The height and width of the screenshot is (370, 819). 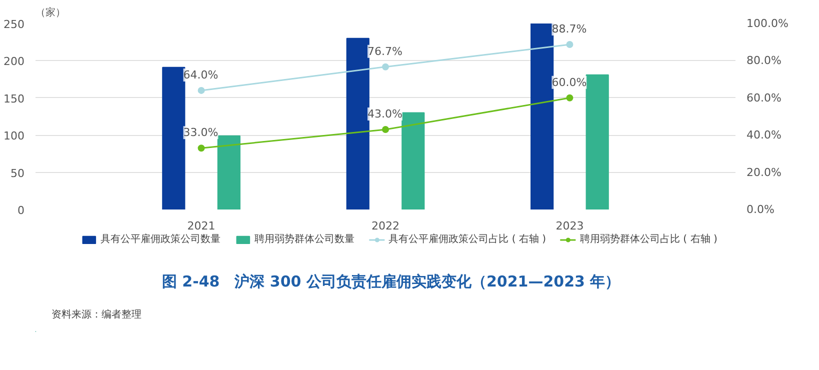 What do you see at coordinates (570, 226) in the screenshot?
I see `x-tick-label: 2023` at bounding box center [570, 226].